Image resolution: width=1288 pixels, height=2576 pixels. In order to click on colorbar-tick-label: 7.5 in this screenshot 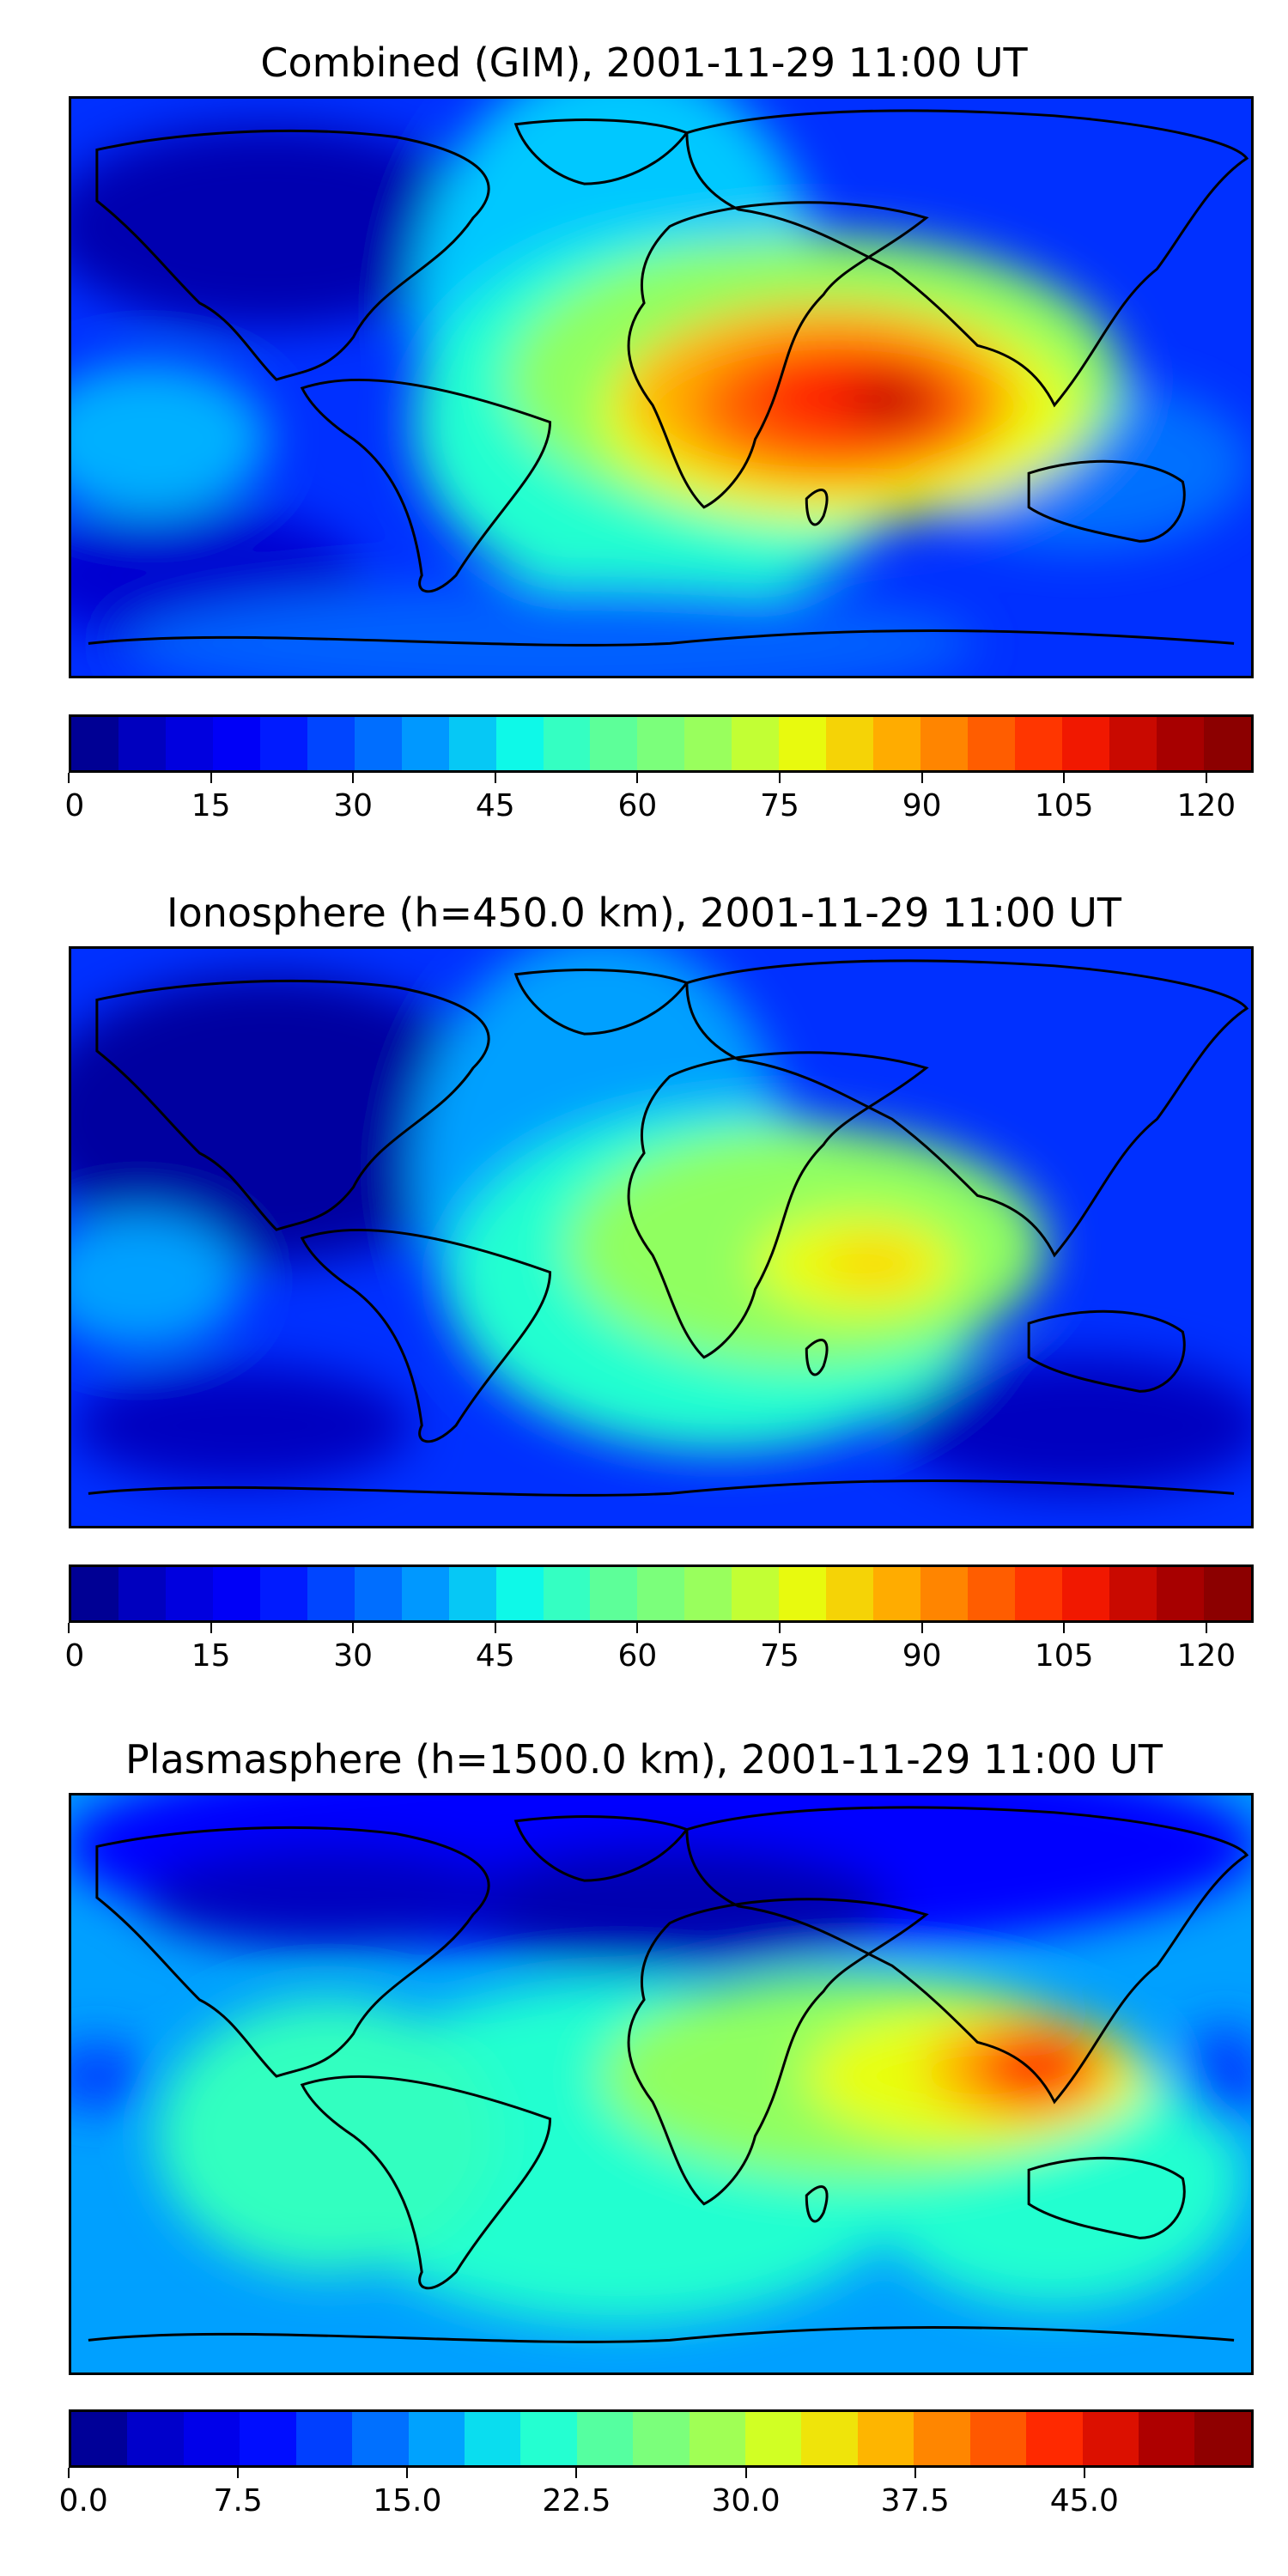, I will do `click(238, 2500)`.